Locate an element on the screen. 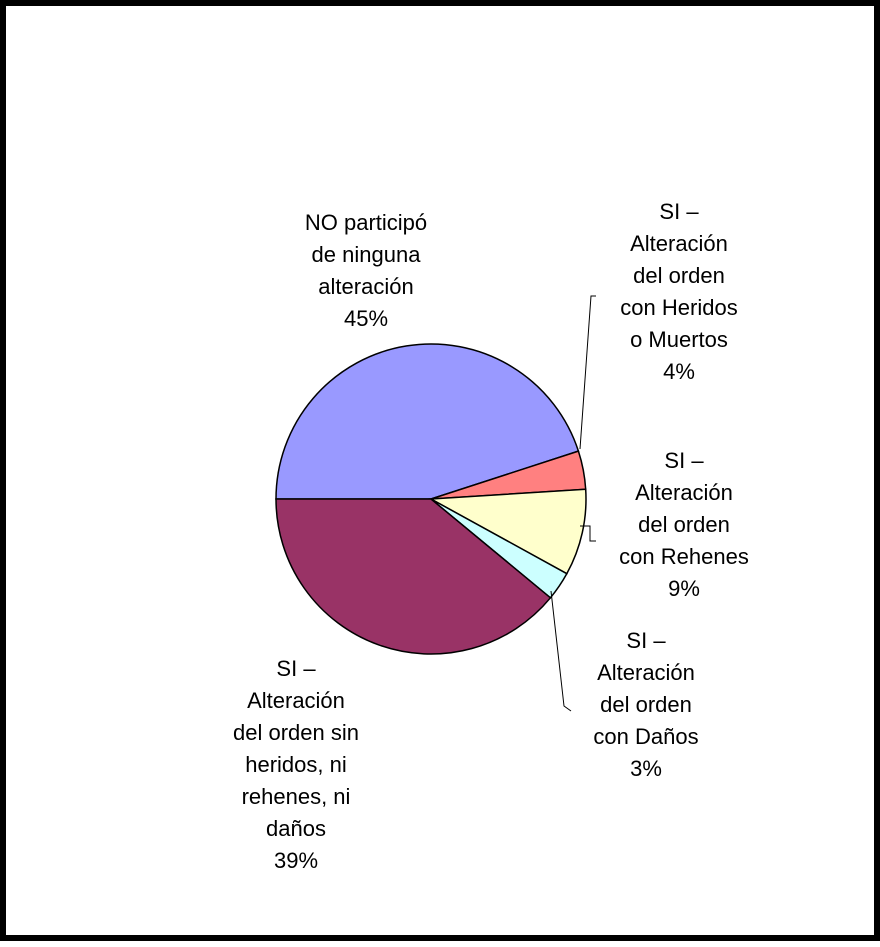 The height and width of the screenshot is (947, 880). slice-percent-label: 3% is located at coordinates (646, 768).